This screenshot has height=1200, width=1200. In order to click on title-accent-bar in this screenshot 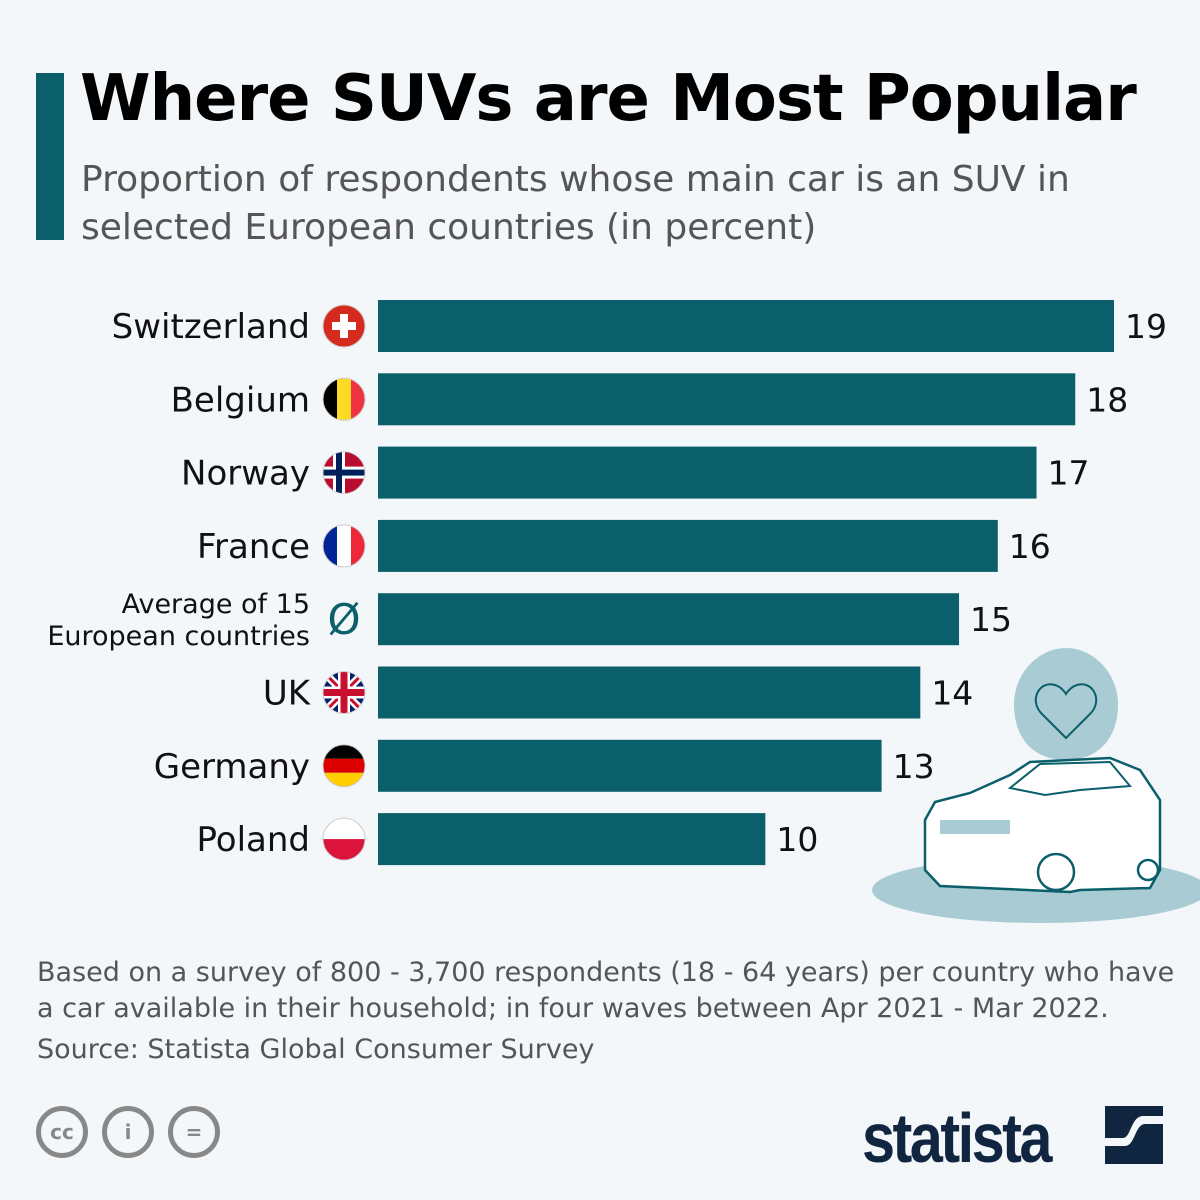, I will do `click(50, 156)`.